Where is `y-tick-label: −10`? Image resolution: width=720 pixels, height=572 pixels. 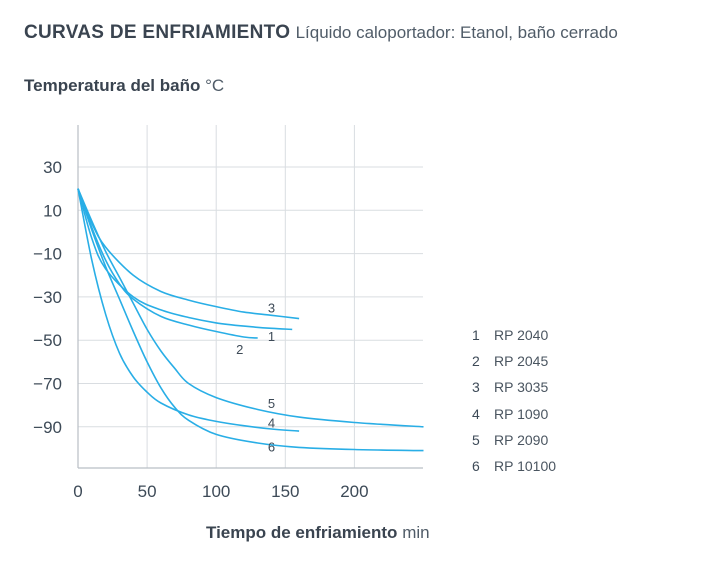
y-tick-label: −10 is located at coordinates (47, 254).